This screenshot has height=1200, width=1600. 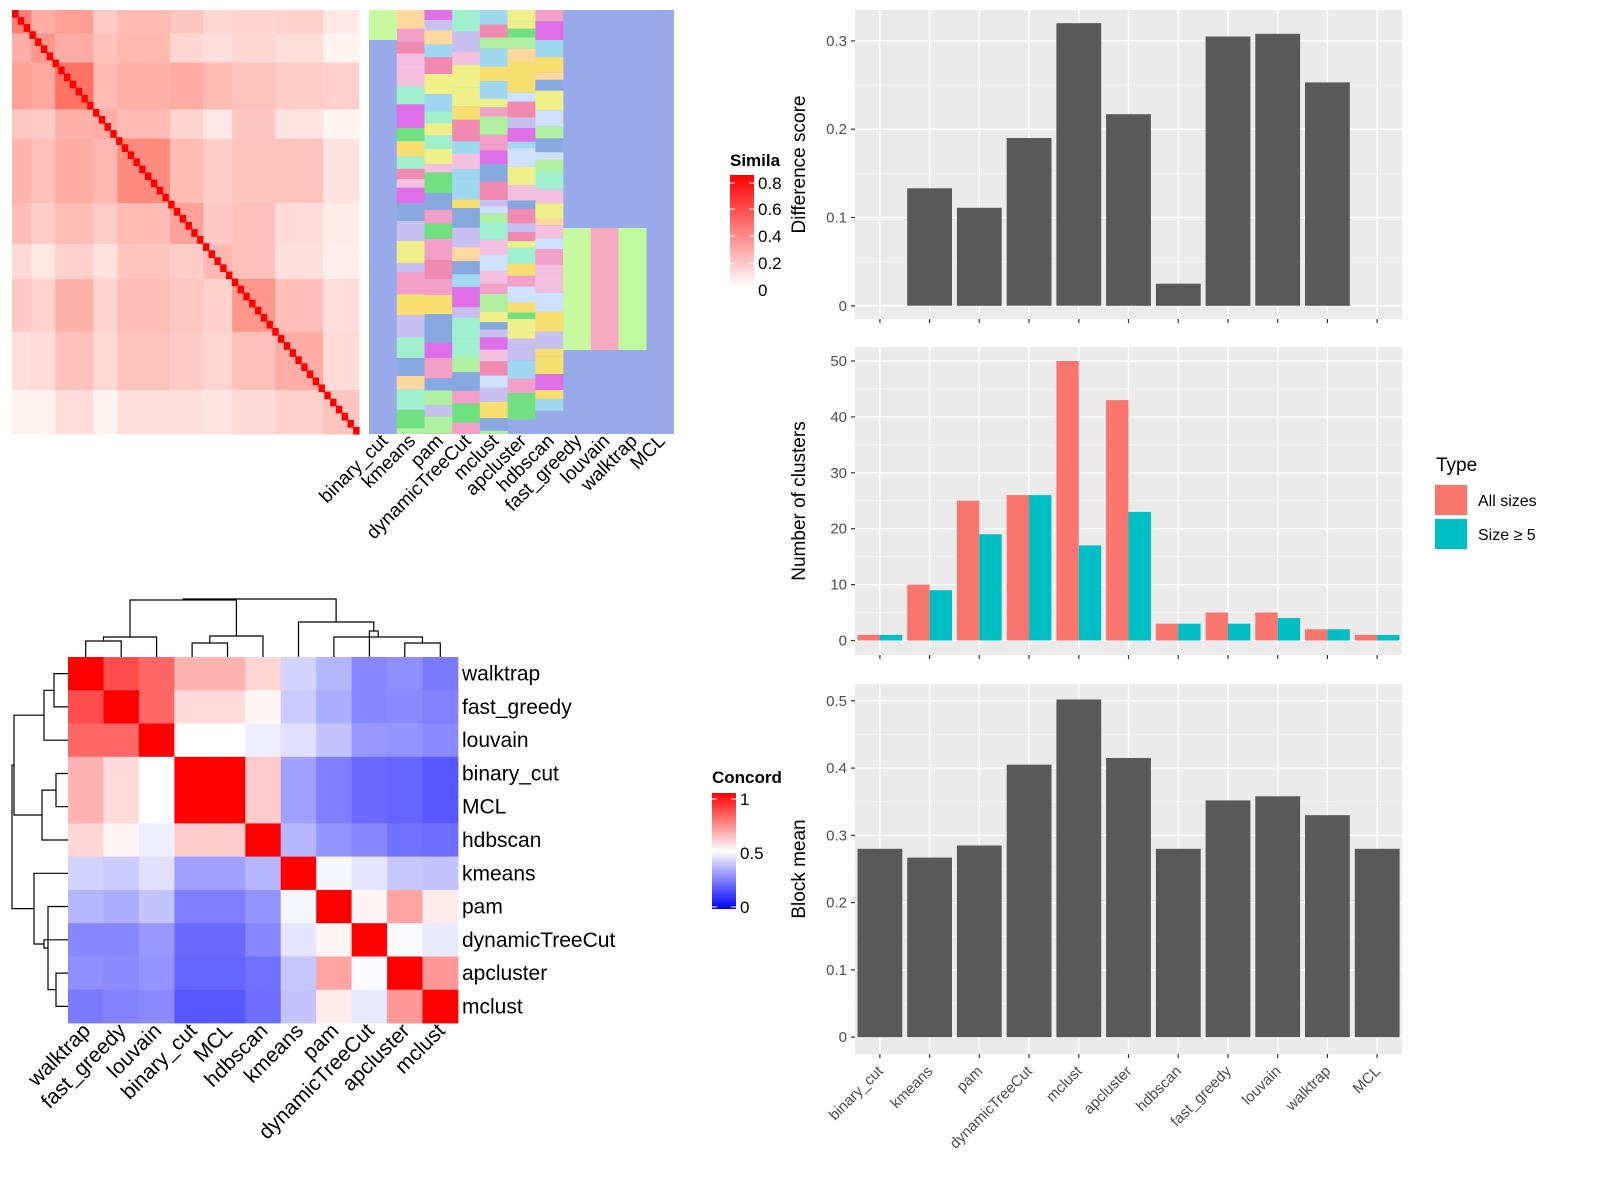 What do you see at coordinates (1507, 501) in the screenshot?
I see `type-legend-label: All sizes` at bounding box center [1507, 501].